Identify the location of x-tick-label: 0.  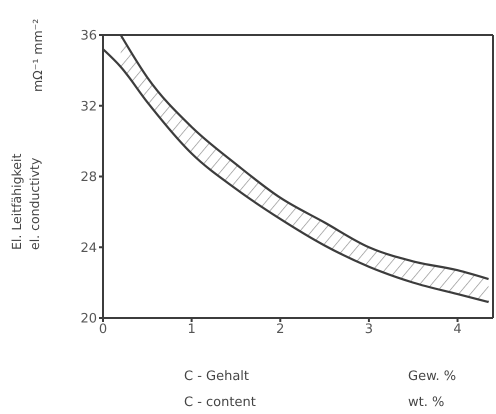
(103, 330).